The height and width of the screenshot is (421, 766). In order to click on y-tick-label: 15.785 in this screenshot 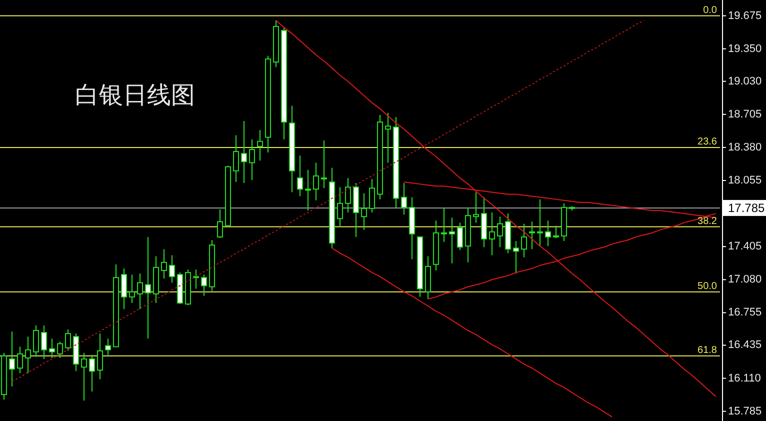, I will do `click(745, 411)`.